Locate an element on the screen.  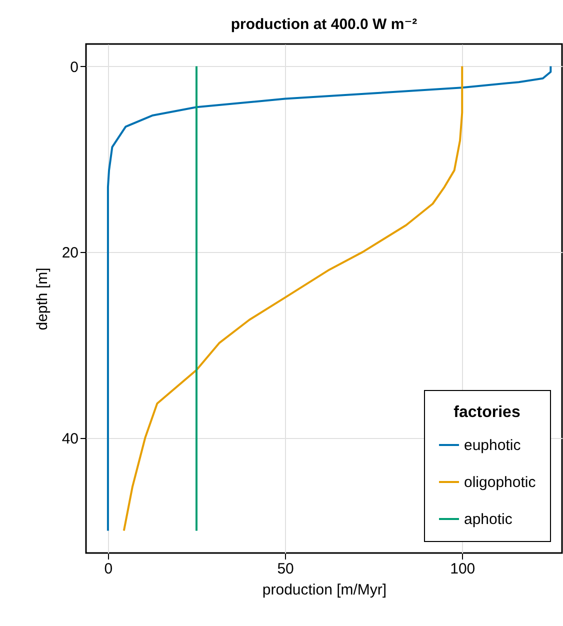
chart-title: production at 400.0 W m⁻² is located at coordinates (324, 24).